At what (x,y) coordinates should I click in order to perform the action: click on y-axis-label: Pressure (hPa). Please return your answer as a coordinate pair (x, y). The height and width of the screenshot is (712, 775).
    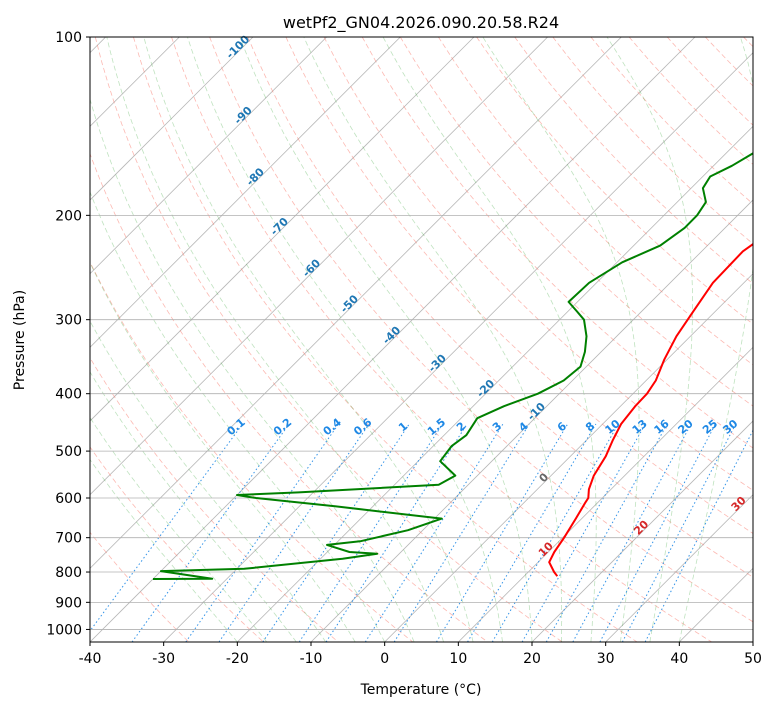
    Looking at the image, I should click on (20, 340).